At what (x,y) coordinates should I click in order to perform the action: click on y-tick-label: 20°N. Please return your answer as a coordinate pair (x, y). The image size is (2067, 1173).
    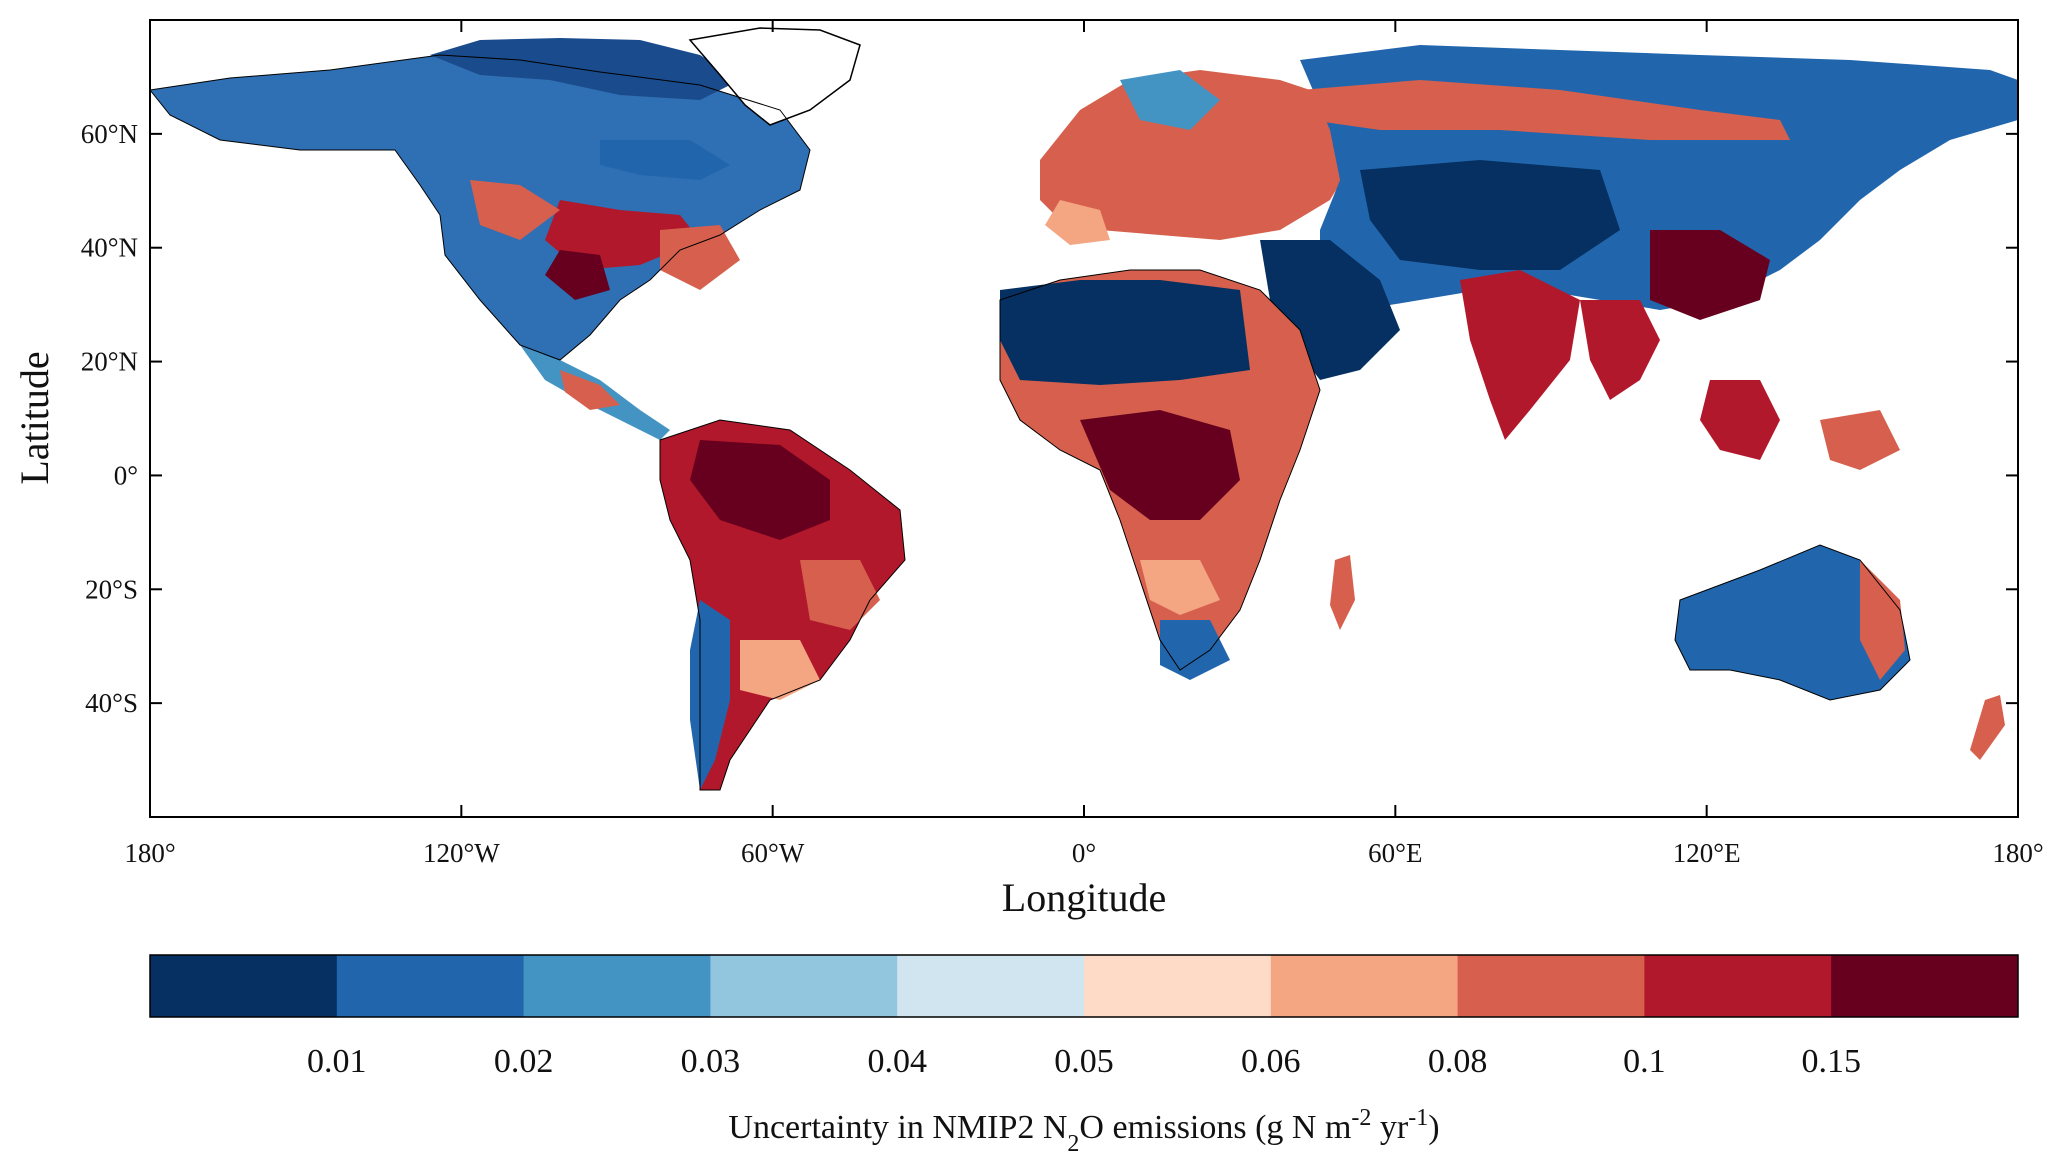
    Looking at the image, I should click on (109, 362).